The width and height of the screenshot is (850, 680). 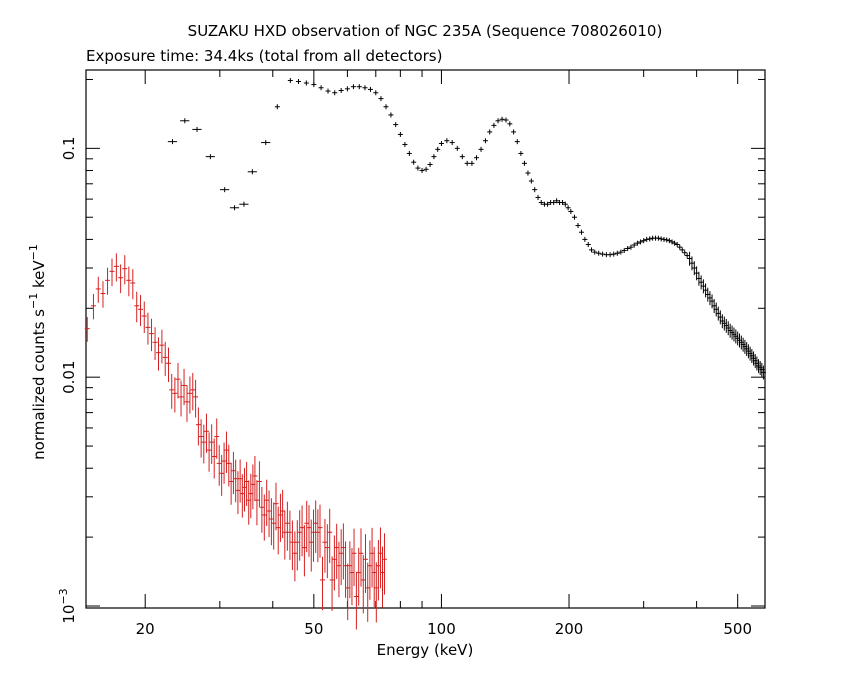 What do you see at coordinates (145, 629) in the screenshot?
I see `x-tick-label: 20` at bounding box center [145, 629].